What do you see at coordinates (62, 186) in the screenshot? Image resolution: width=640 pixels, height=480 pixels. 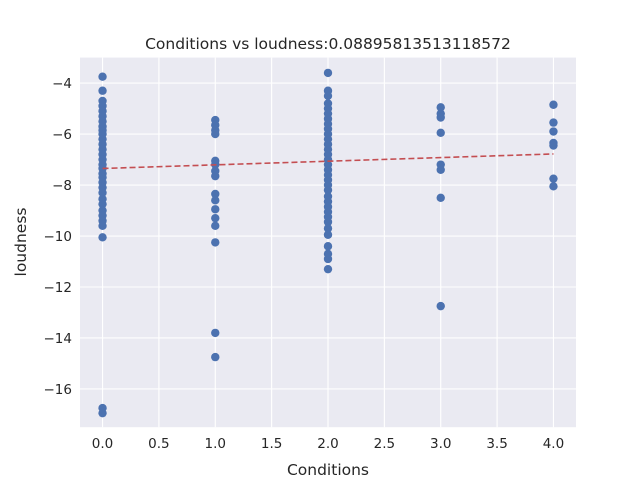 I see `y-tick-label: −8` at bounding box center [62, 186].